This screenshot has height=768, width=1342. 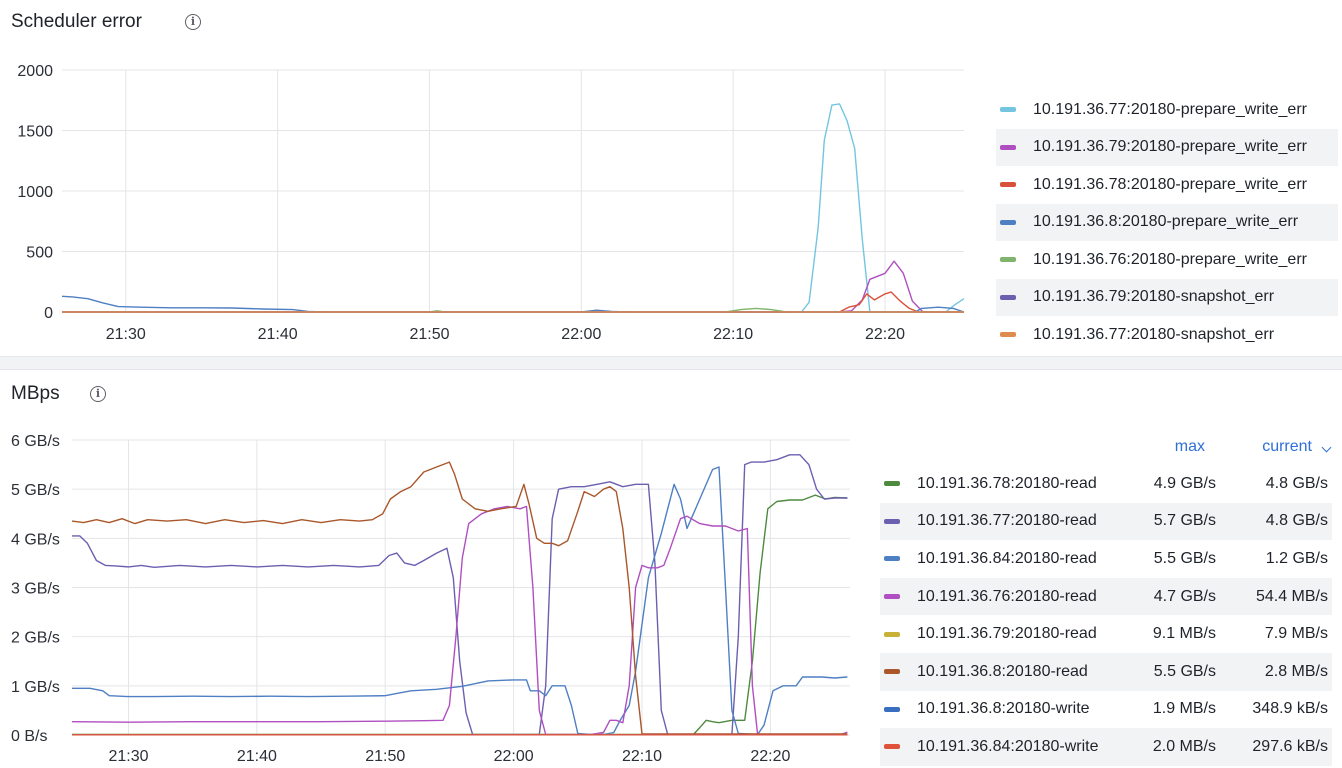 What do you see at coordinates (1170, 184) in the screenshot?
I see `legend-label: 10.191.36.78:20180-prepare_write_err` at bounding box center [1170, 184].